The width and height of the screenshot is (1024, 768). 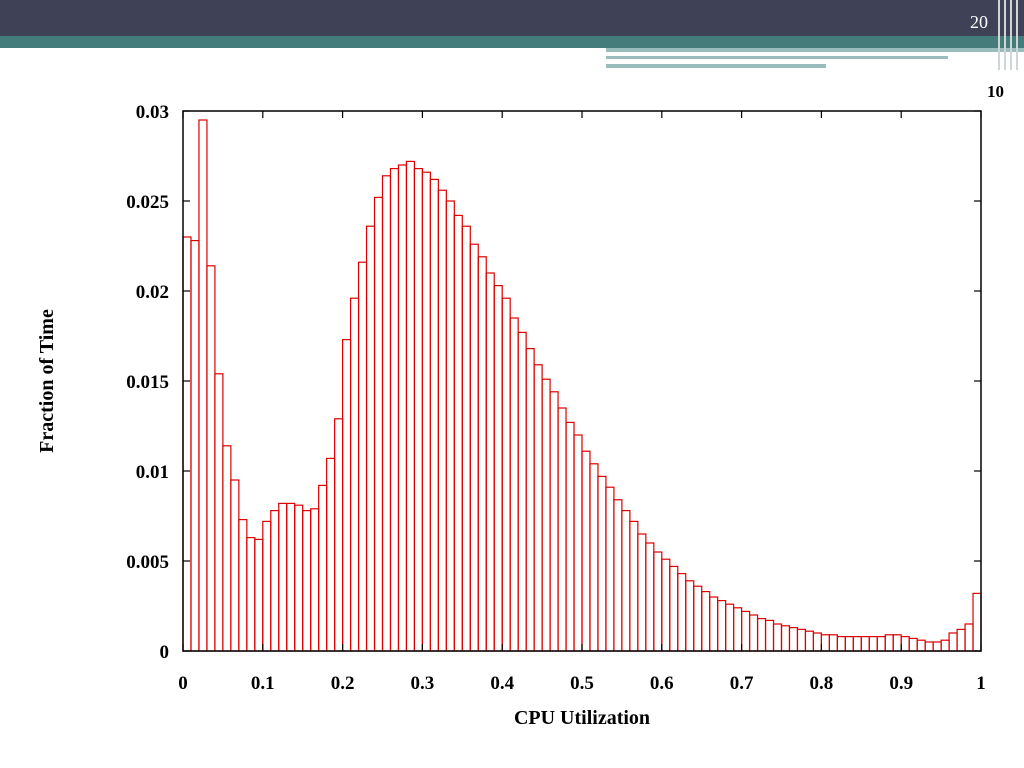 What do you see at coordinates (1009, 35) in the screenshot?
I see `slide-corner-stripes` at bounding box center [1009, 35].